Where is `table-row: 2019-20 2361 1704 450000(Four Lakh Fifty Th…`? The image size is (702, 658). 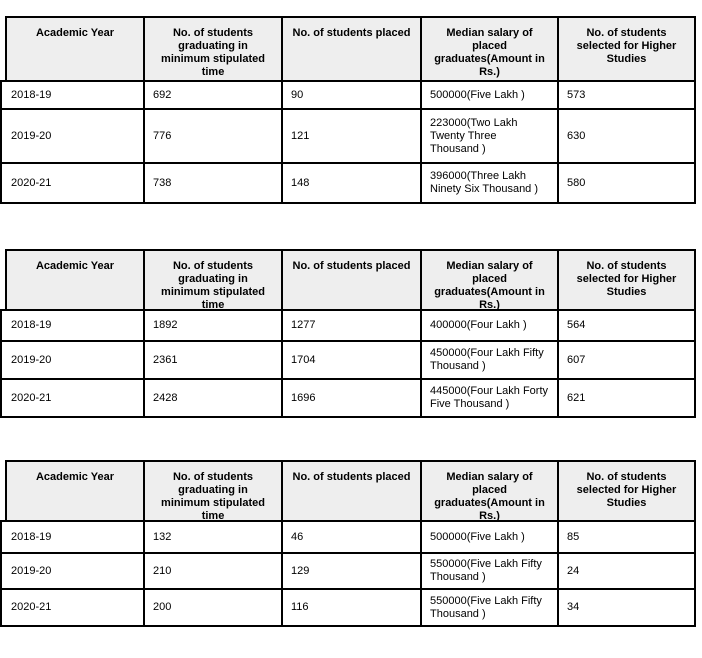 table-row: 2019-20 2361 1704 450000(Four Lakh Fifty Th… is located at coordinates (348, 359).